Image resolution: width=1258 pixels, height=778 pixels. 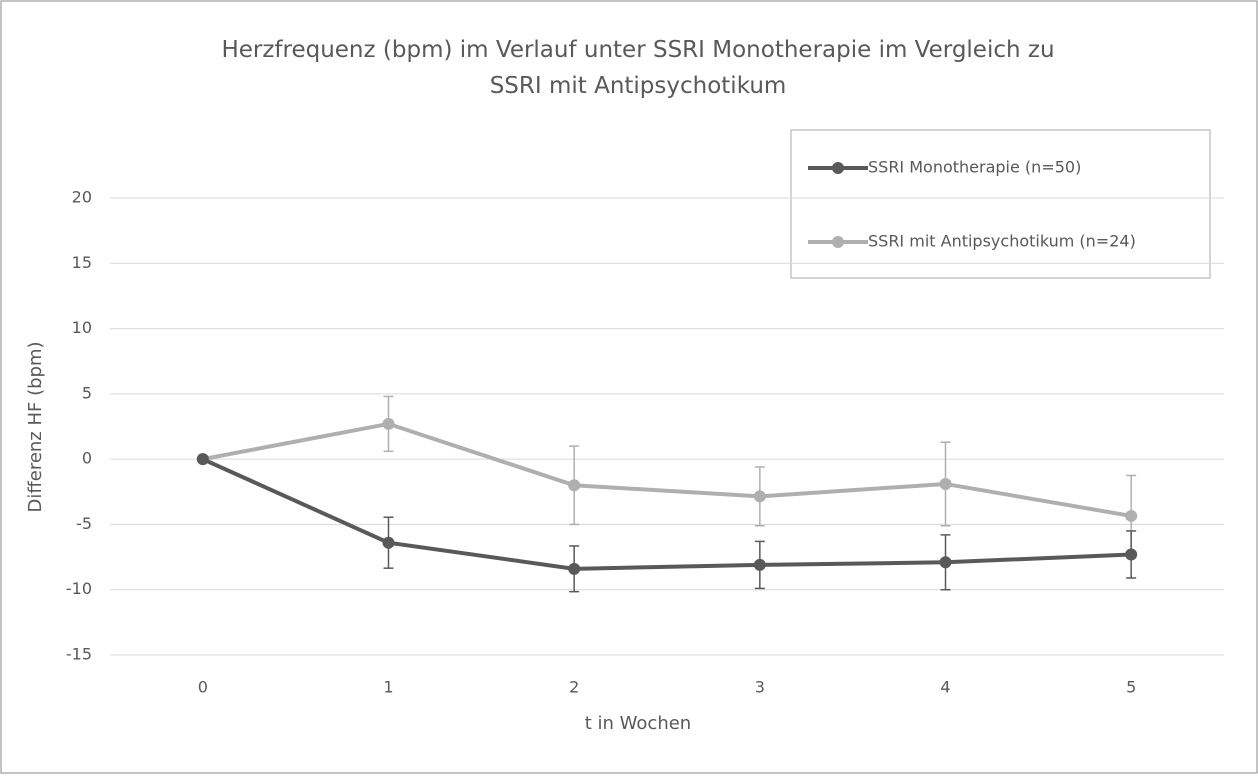 What do you see at coordinates (1002, 241) in the screenshot?
I see `legend-label: SSRI mit Antipsychotikum (n=24)` at bounding box center [1002, 241].